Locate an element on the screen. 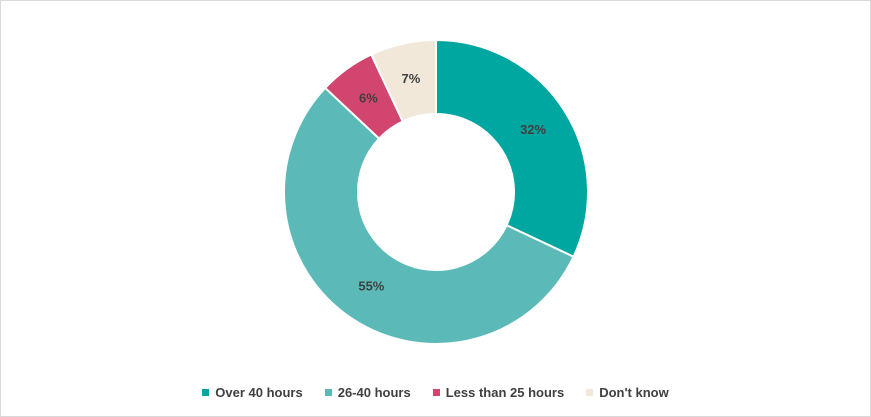  legend-item: Less than 25 hours is located at coordinates (498, 392).